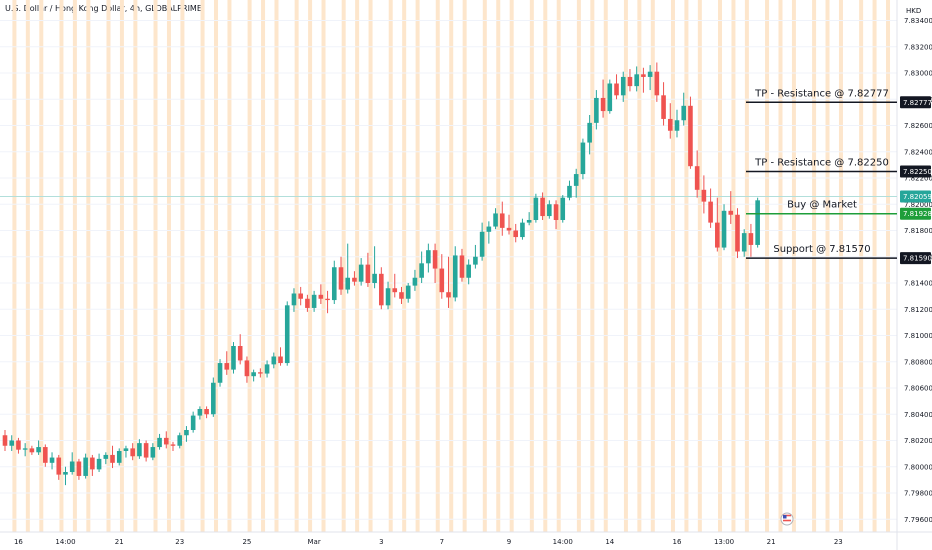 The image size is (932, 550). I want to click on y-tick-label: 7.82400, so click(918, 152).